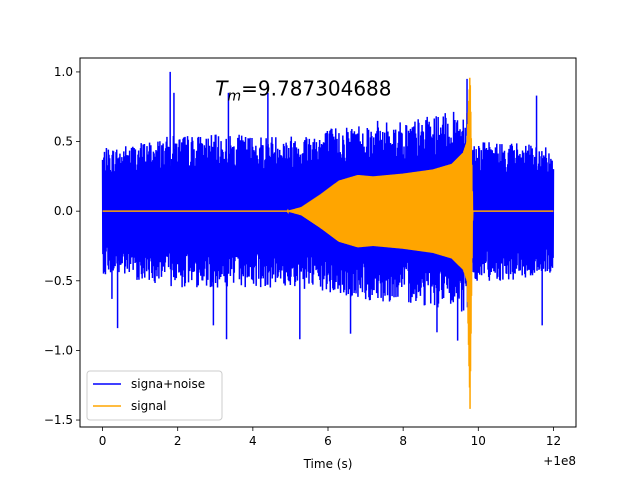 This screenshot has height=480, width=640. I want to click on tm-annotation-value: =9.787304688, so click(316, 89).